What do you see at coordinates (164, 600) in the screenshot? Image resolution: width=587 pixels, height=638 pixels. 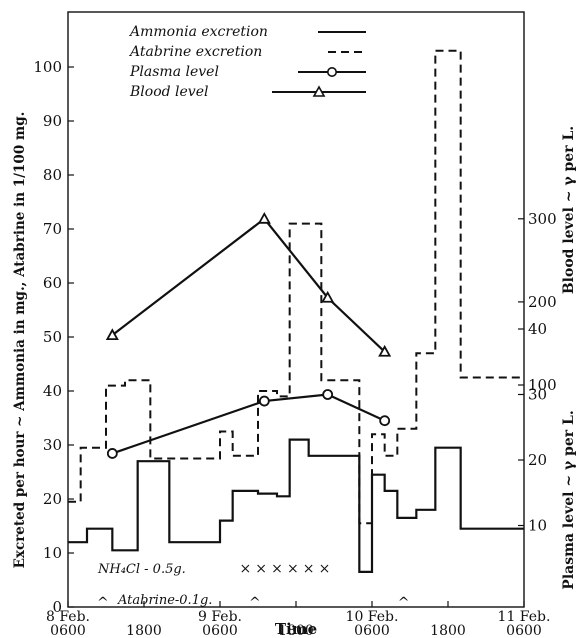 I see `atabrine-dose-label: Atabrine-0.1g.` at bounding box center [164, 600].